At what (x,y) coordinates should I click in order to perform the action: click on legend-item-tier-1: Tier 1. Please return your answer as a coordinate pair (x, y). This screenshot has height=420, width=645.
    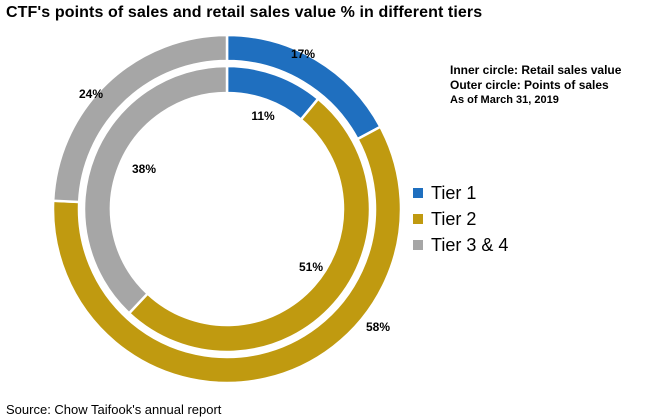
    Looking at the image, I should click on (460, 193).